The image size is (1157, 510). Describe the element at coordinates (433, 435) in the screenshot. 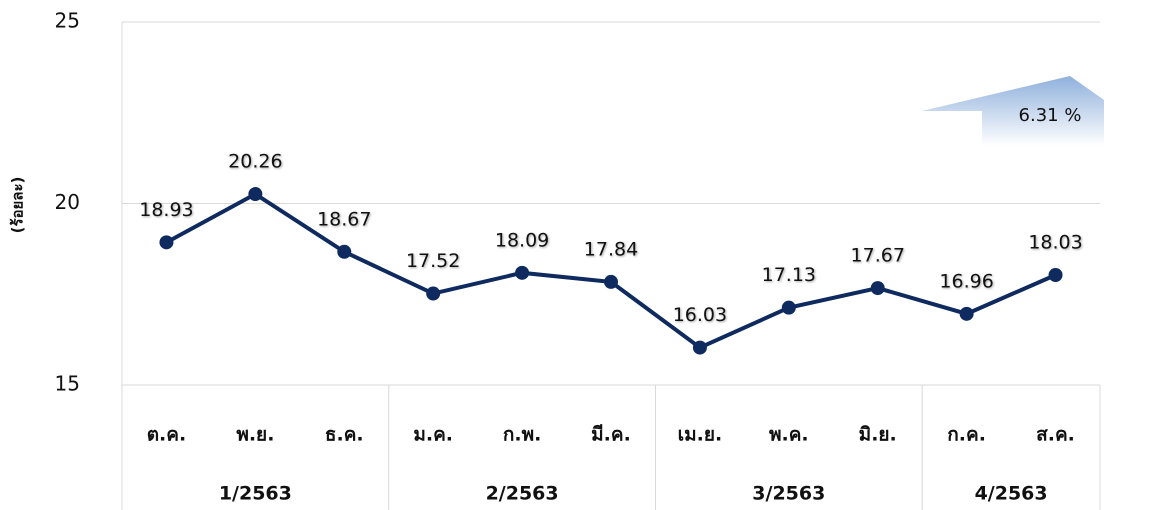

I see `x-tick-label: ม.ค.` at that location.